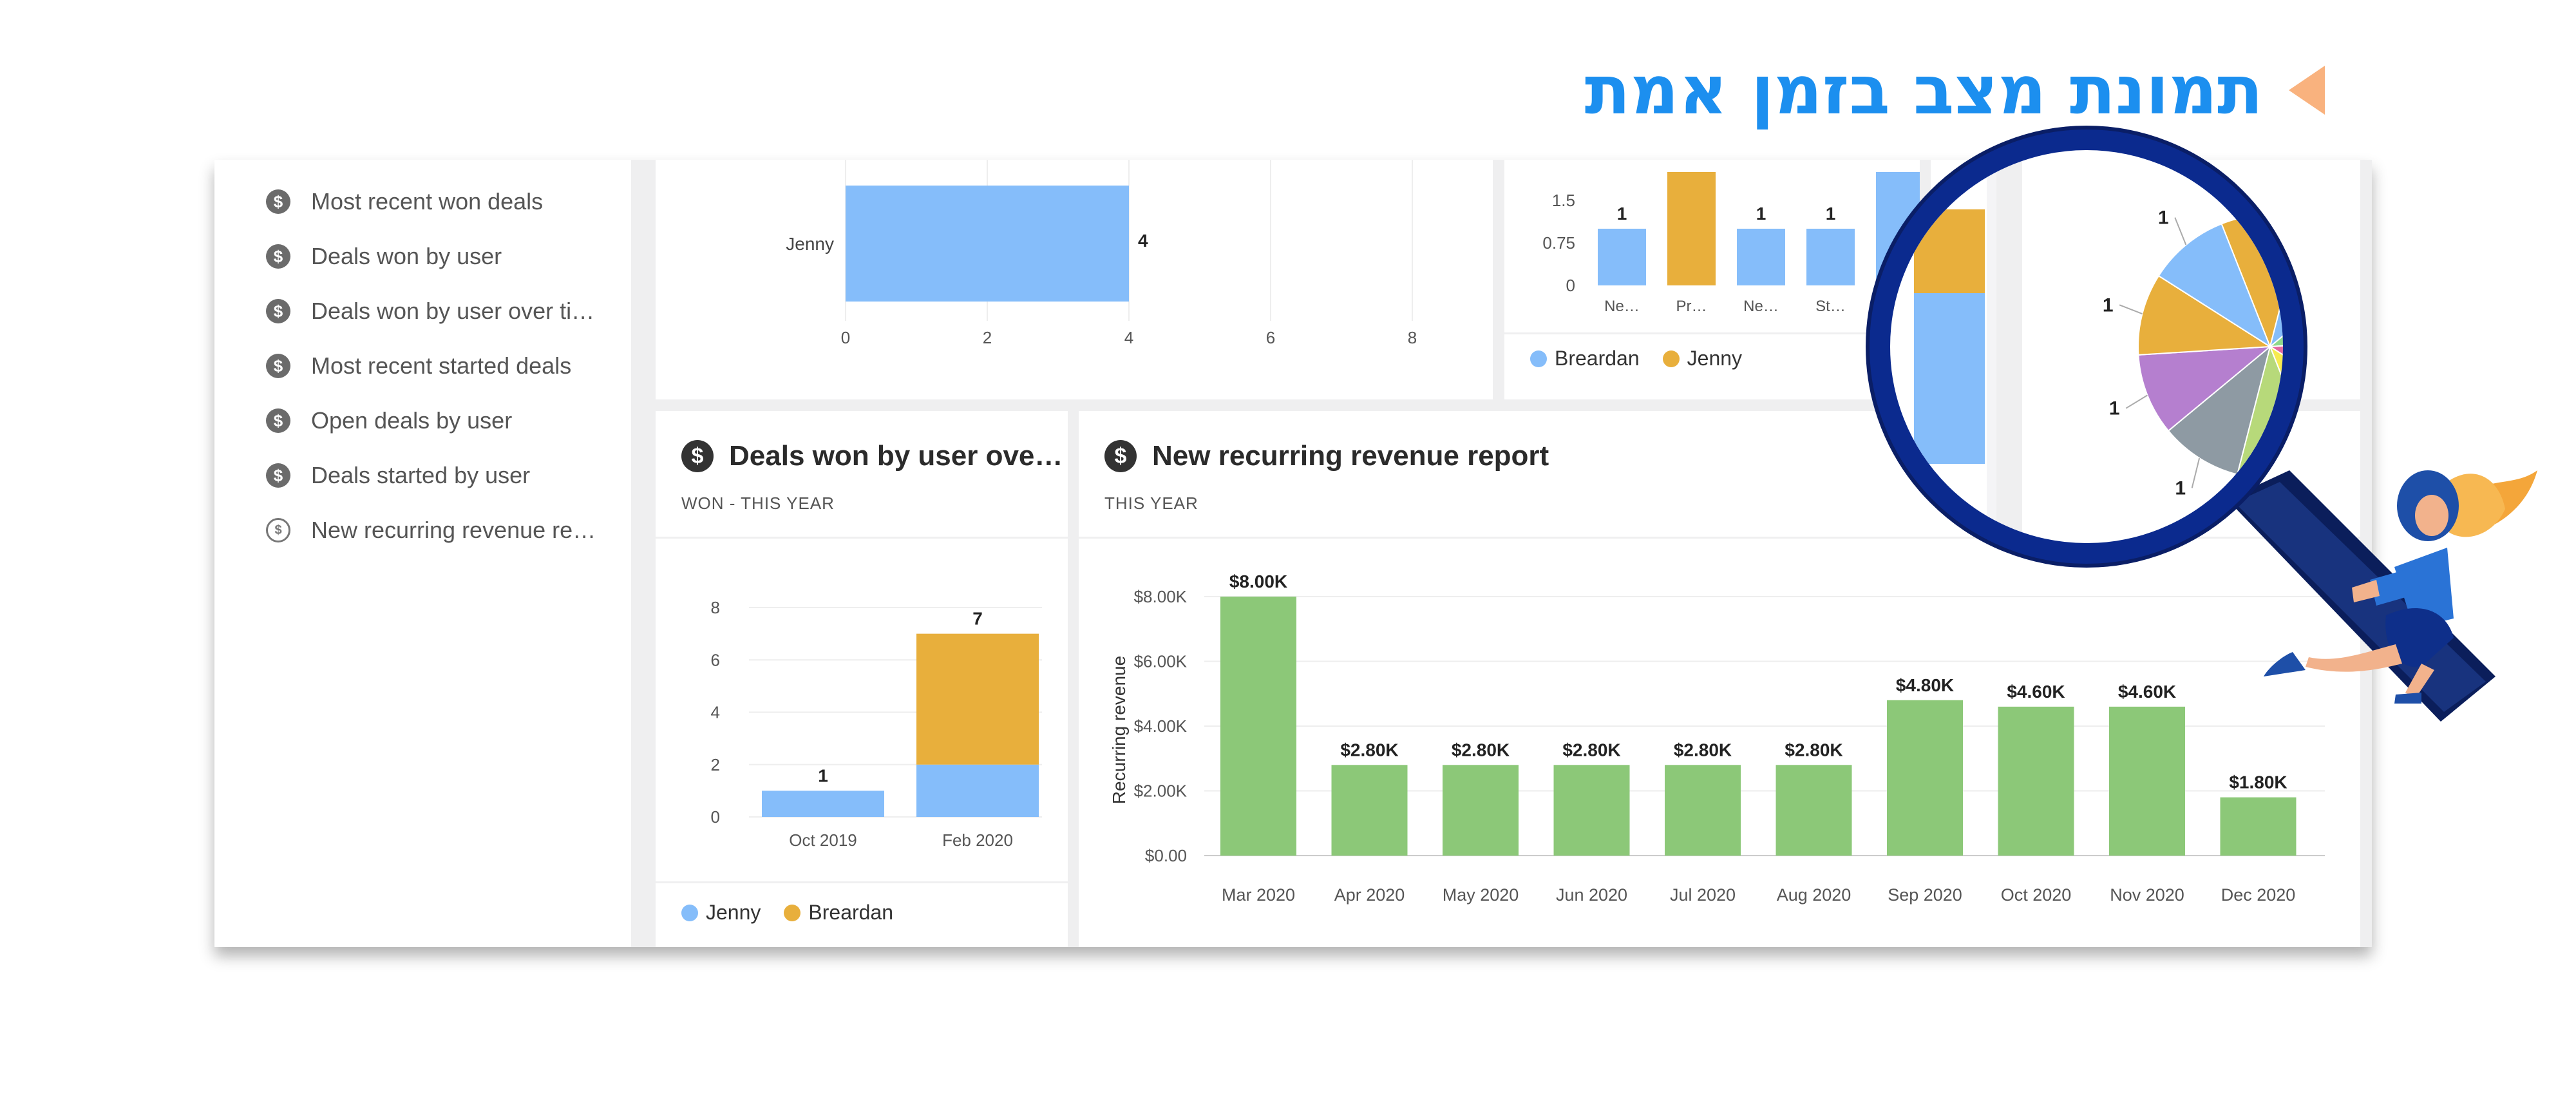 This screenshot has width=2576, height=1103. What do you see at coordinates (1923, 90) in the screenshot?
I see `heading-title: תמונת מצב בזמן אמת` at bounding box center [1923, 90].